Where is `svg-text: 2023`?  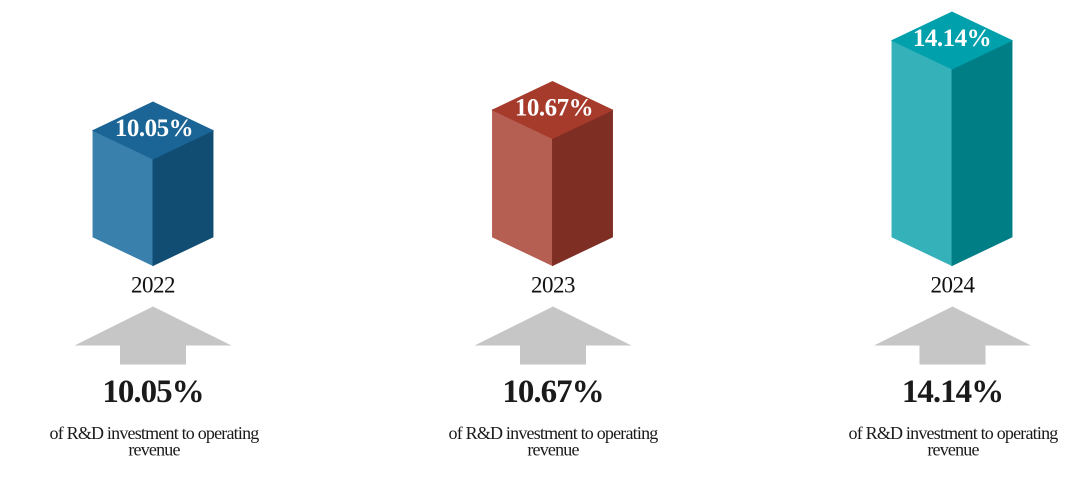 svg-text: 2023 is located at coordinates (553, 285).